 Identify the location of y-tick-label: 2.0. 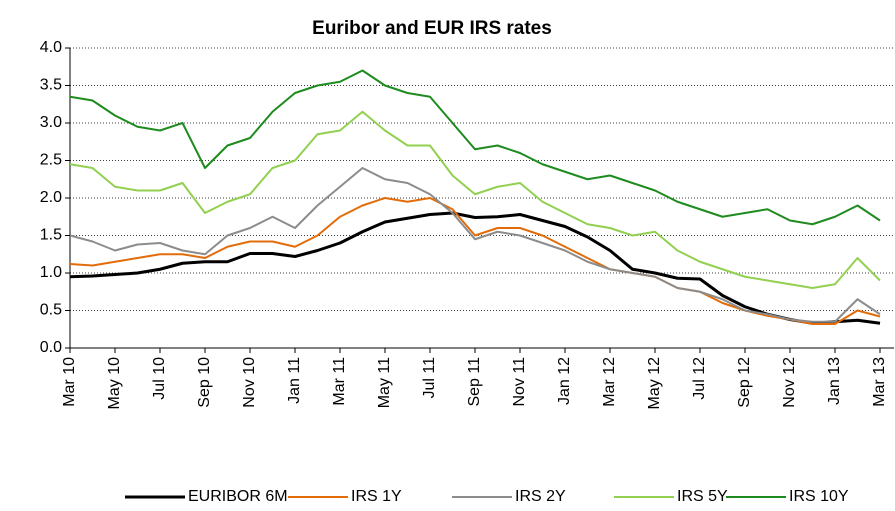
(51, 197).